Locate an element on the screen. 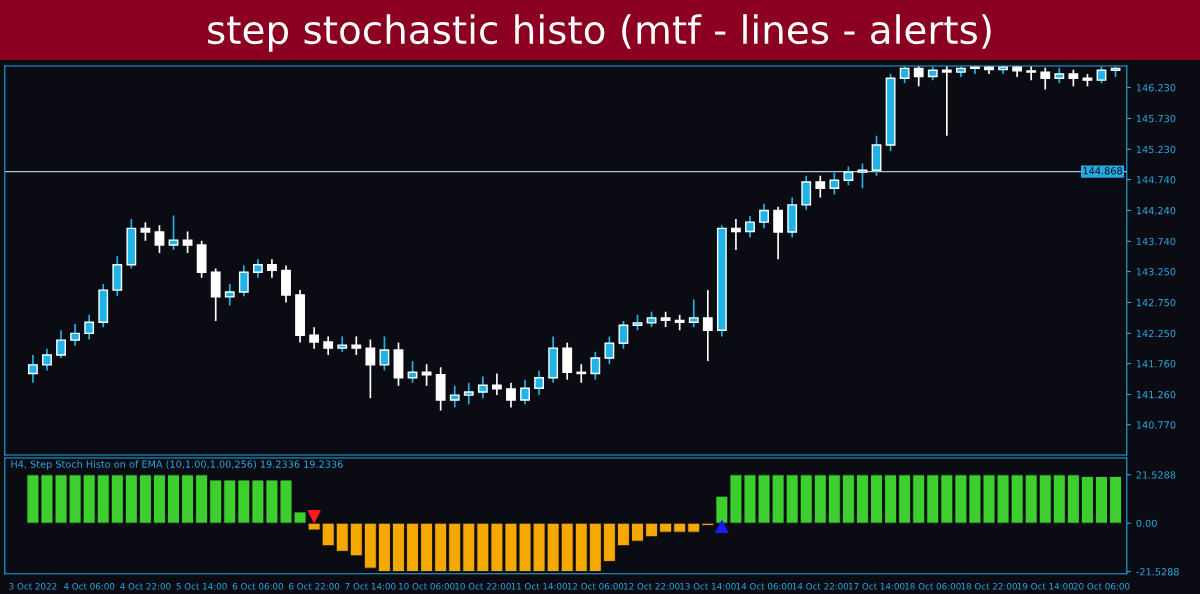 This screenshot has width=1200, height=594. y-tick-label: 141.760 is located at coordinates (1156, 364).